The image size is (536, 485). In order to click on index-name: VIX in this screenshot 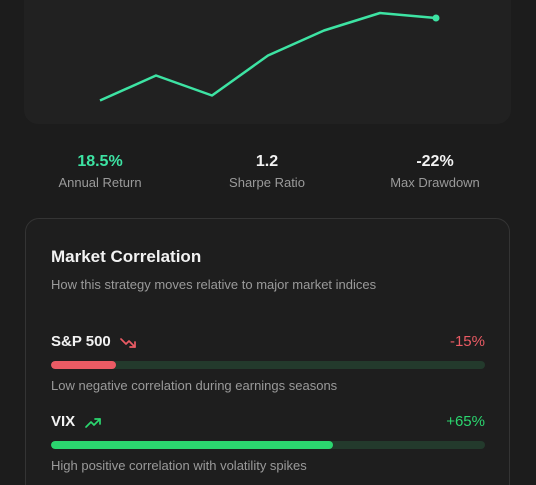, I will do `click(63, 421)`.